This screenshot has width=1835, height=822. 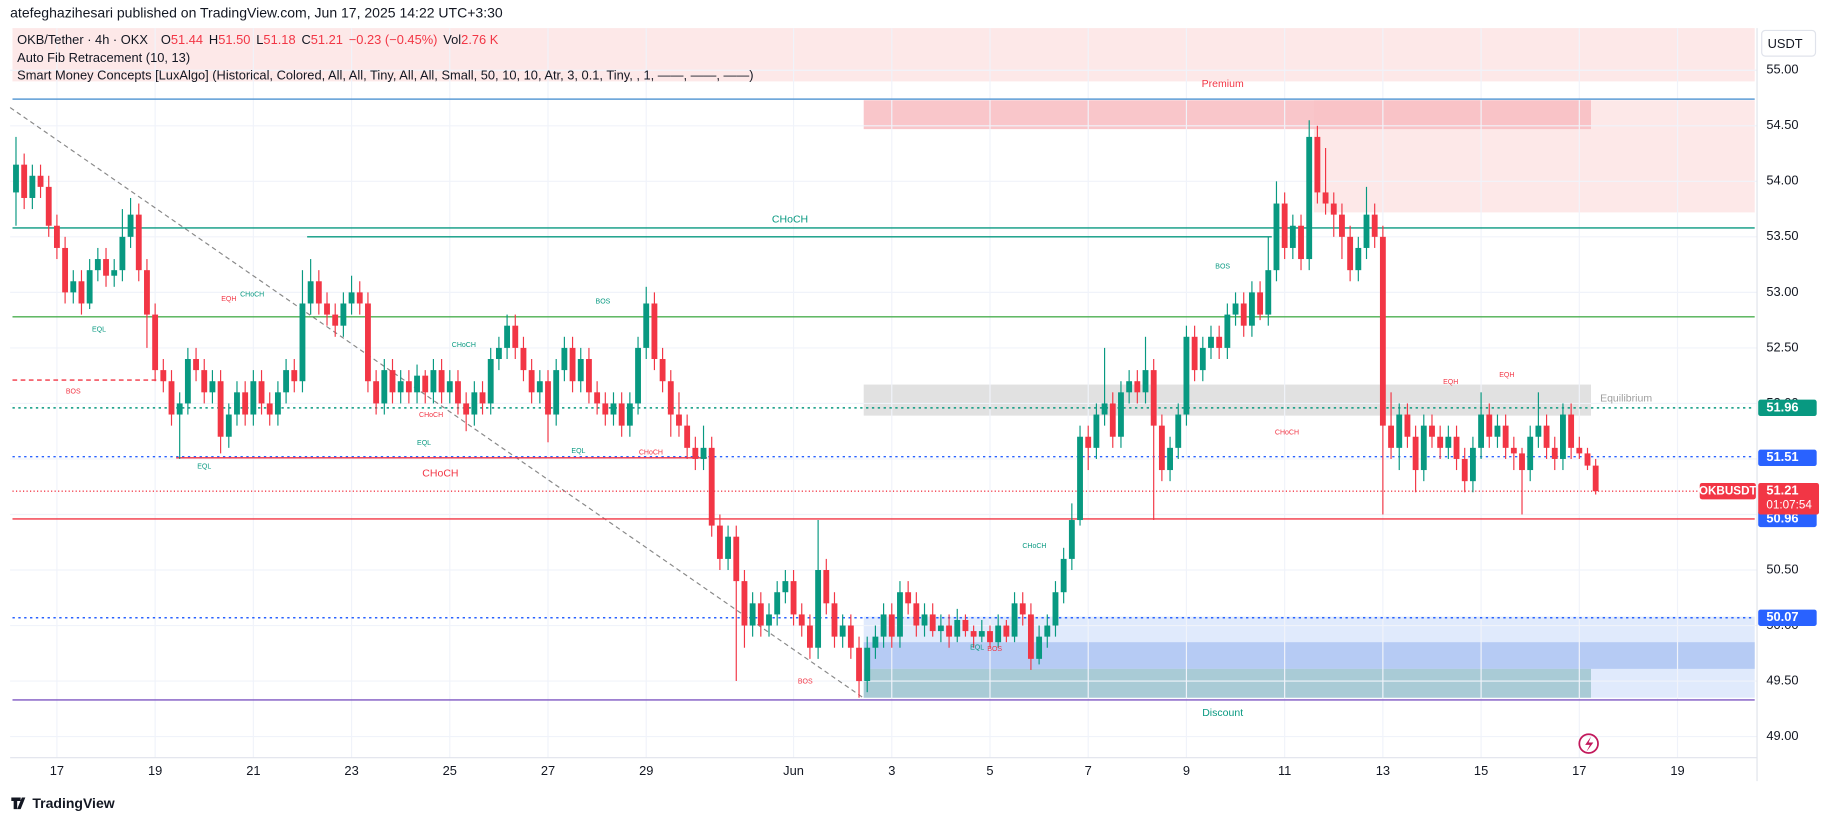 What do you see at coordinates (646, 770) in the screenshot?
I see `x-tick-label: 29` at bounding box center [646, 770].